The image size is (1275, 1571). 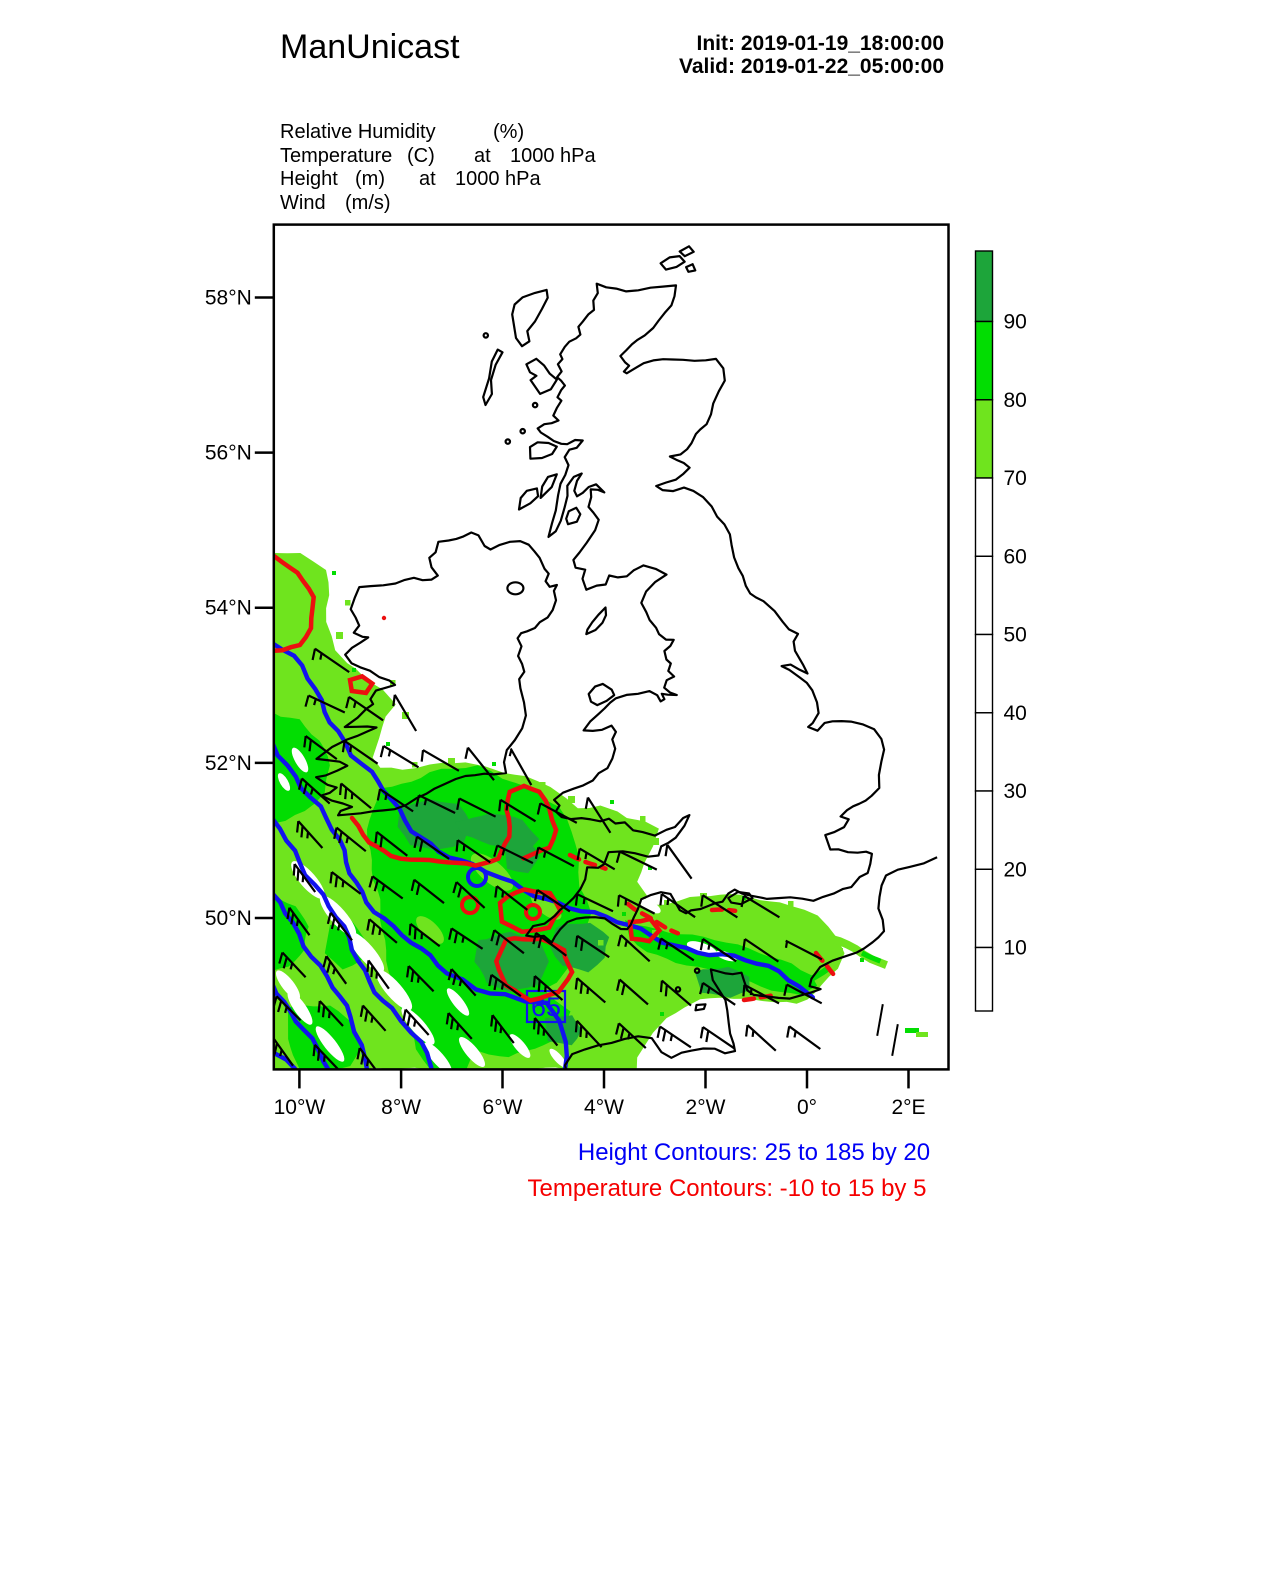 What do you see at coordinates (604, 1107) in the screenshot?
I see `svg-text: 4°W` at bounding box center [604, 1107].